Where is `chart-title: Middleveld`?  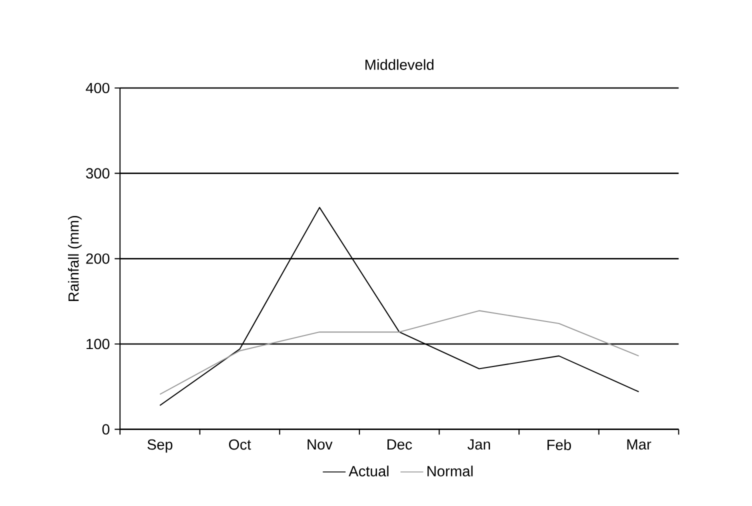 chart-title: Middleveld is located at coordinates (399, 64).